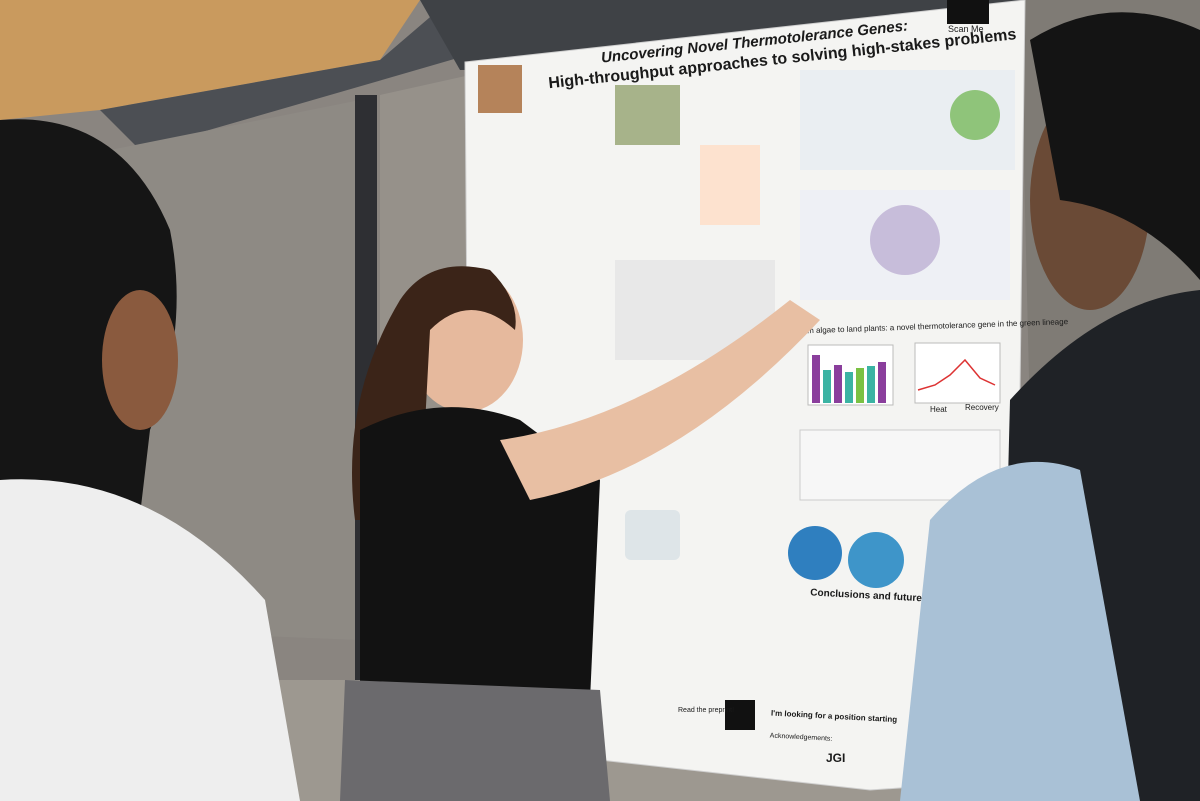 This screenshot has width=1200, height=801. I want to click on cup, so click(652, 535).